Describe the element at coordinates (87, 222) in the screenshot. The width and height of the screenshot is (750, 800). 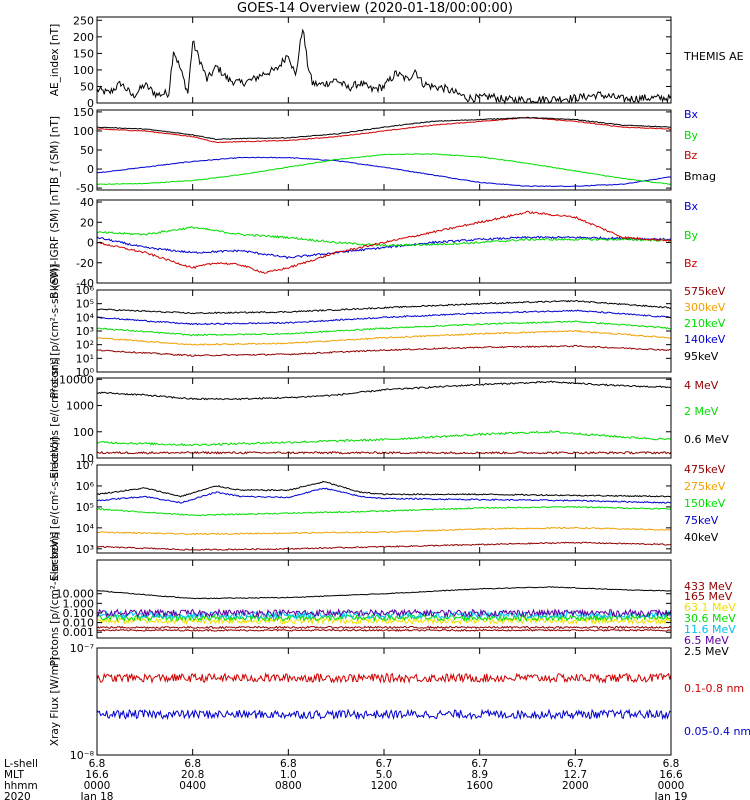
I see `y-tick-label: 20` at that location.